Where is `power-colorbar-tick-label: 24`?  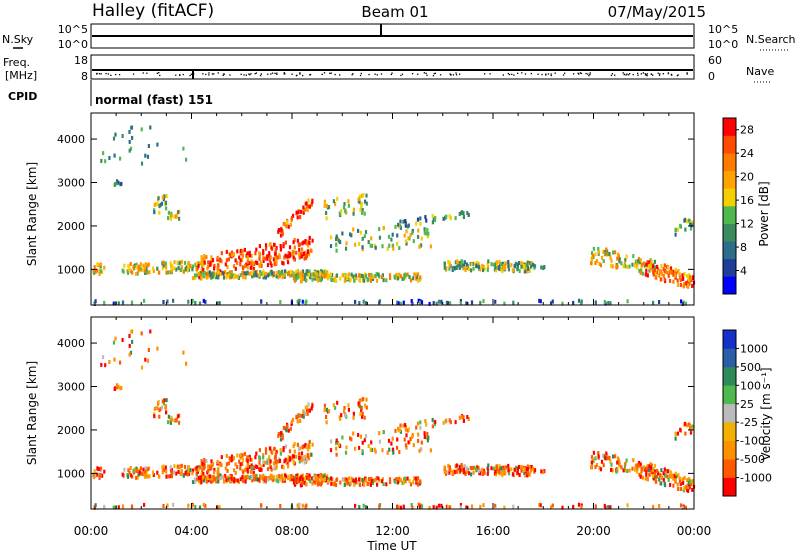
power-colorbar-tick-label: 24 is located at coordinates (747, 153).